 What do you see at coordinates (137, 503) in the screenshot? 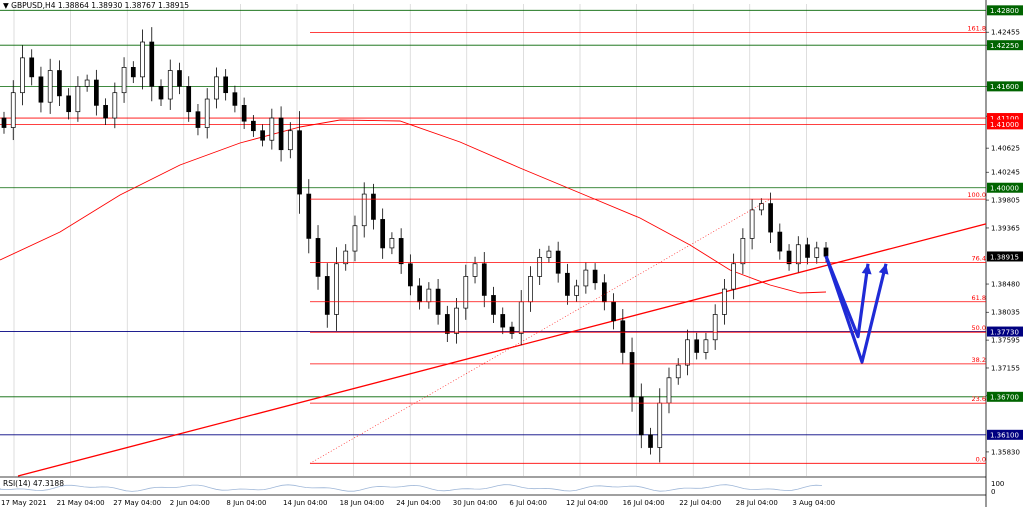
I see `time-tick-label: 27 May 04:00` at bounding box center [137, 503].